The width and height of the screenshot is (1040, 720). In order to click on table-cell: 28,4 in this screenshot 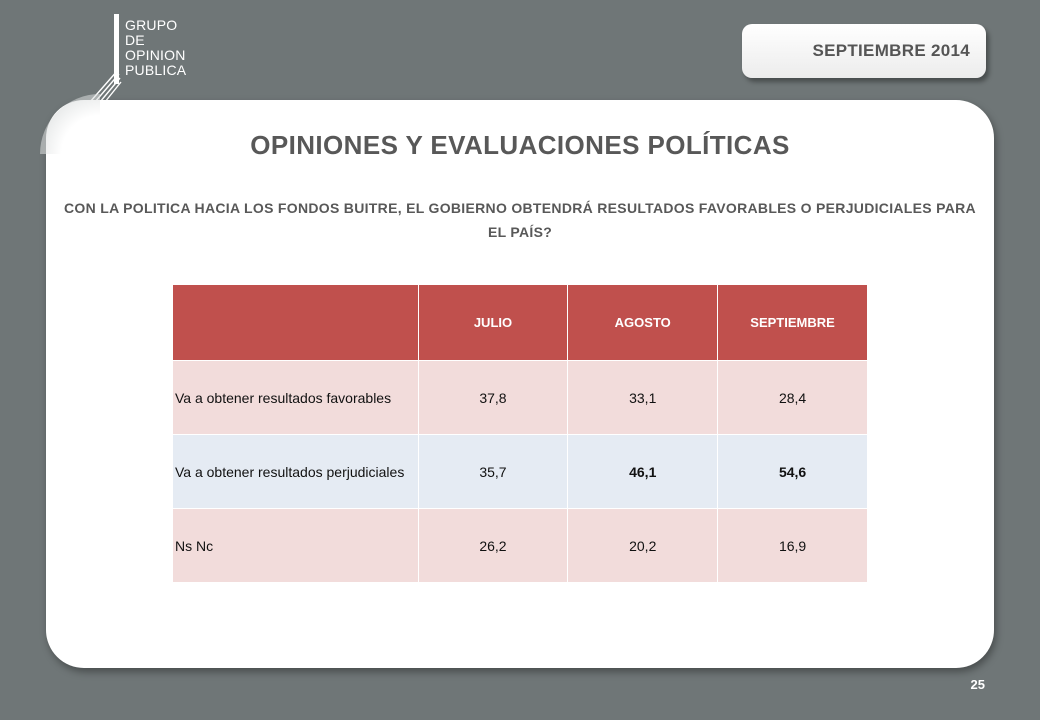, I will do `click(792, 397)`.